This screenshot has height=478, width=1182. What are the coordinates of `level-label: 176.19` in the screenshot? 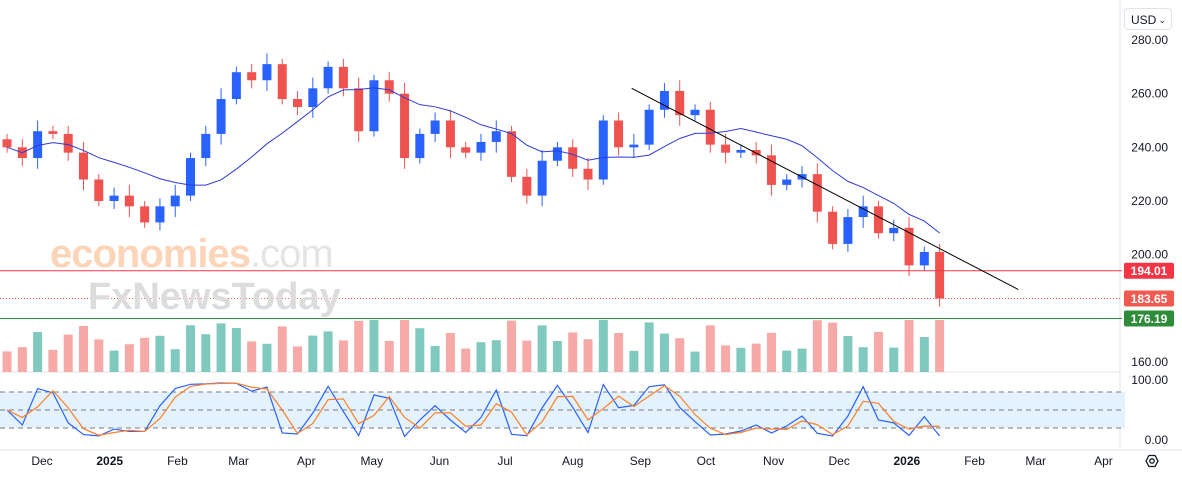 It's located at (1149, 319).